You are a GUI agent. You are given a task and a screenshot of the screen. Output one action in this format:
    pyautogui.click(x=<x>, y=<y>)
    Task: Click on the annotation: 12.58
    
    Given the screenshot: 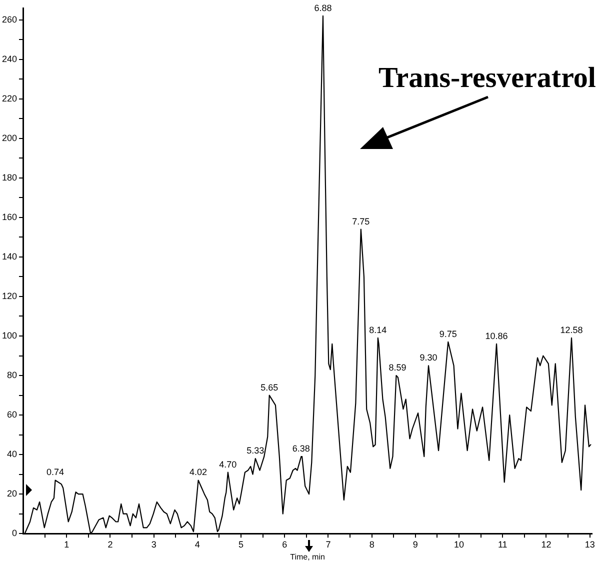 What is the action you would take?
    pyautogui.click(x=571, y=329)
    